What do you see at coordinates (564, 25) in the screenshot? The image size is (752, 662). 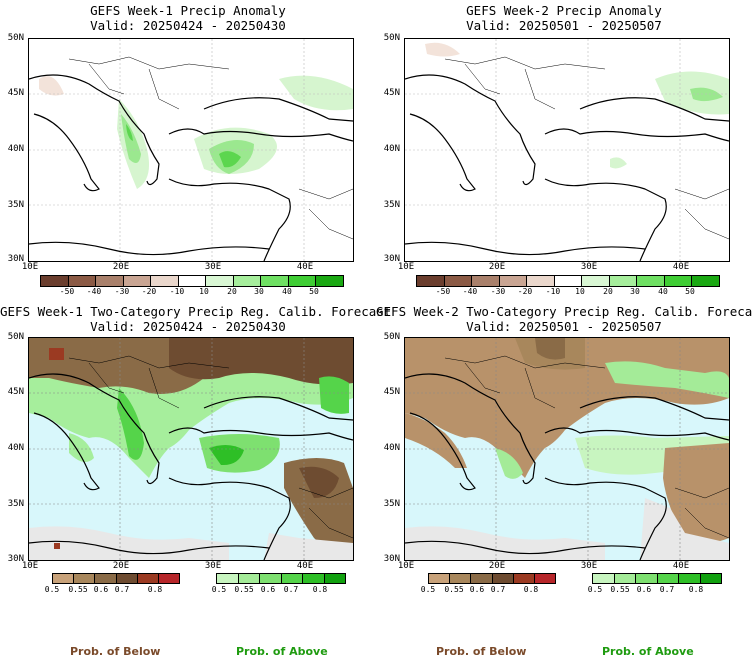 I see `panel-valid-dates: Valid: 20250501 - 20250507` at bounding box center [564, 25].